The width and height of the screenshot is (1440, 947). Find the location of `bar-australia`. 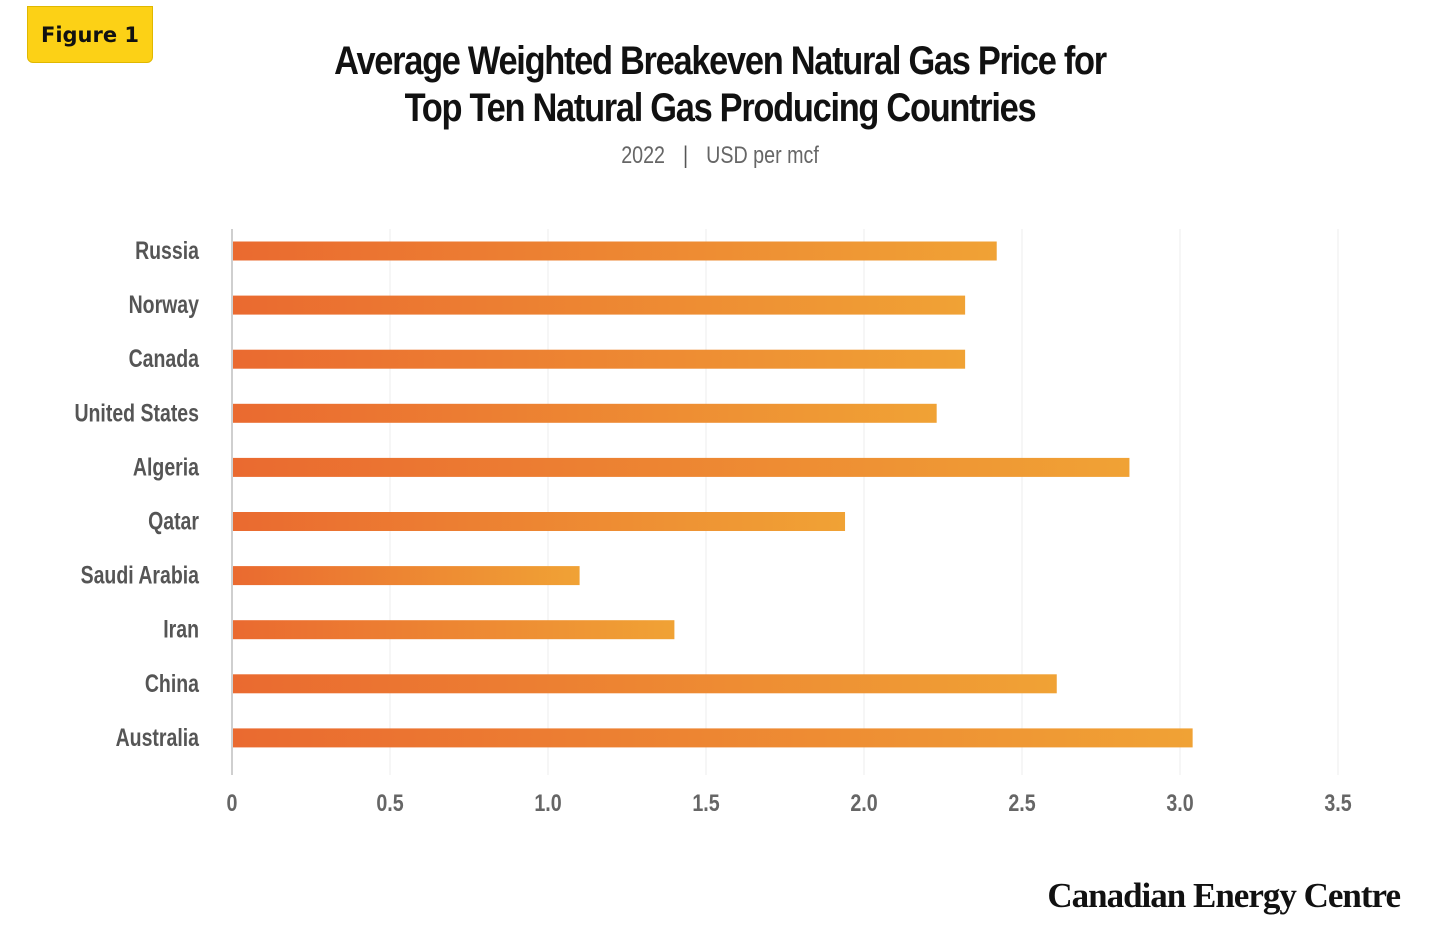

bar-australia is located at coordinates (713, 738).